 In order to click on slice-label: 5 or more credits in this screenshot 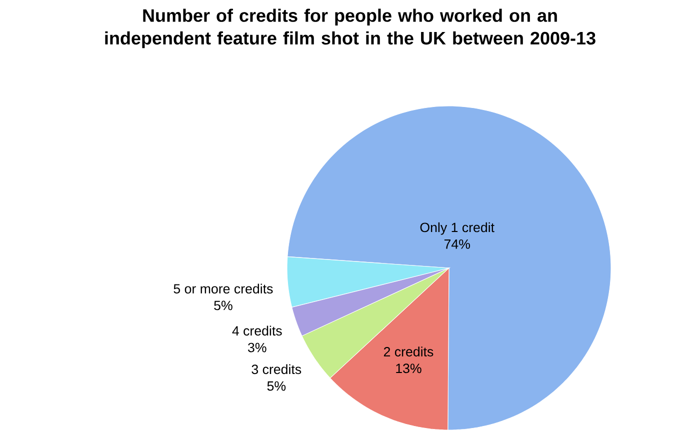, I will do `click(223, 289)`.